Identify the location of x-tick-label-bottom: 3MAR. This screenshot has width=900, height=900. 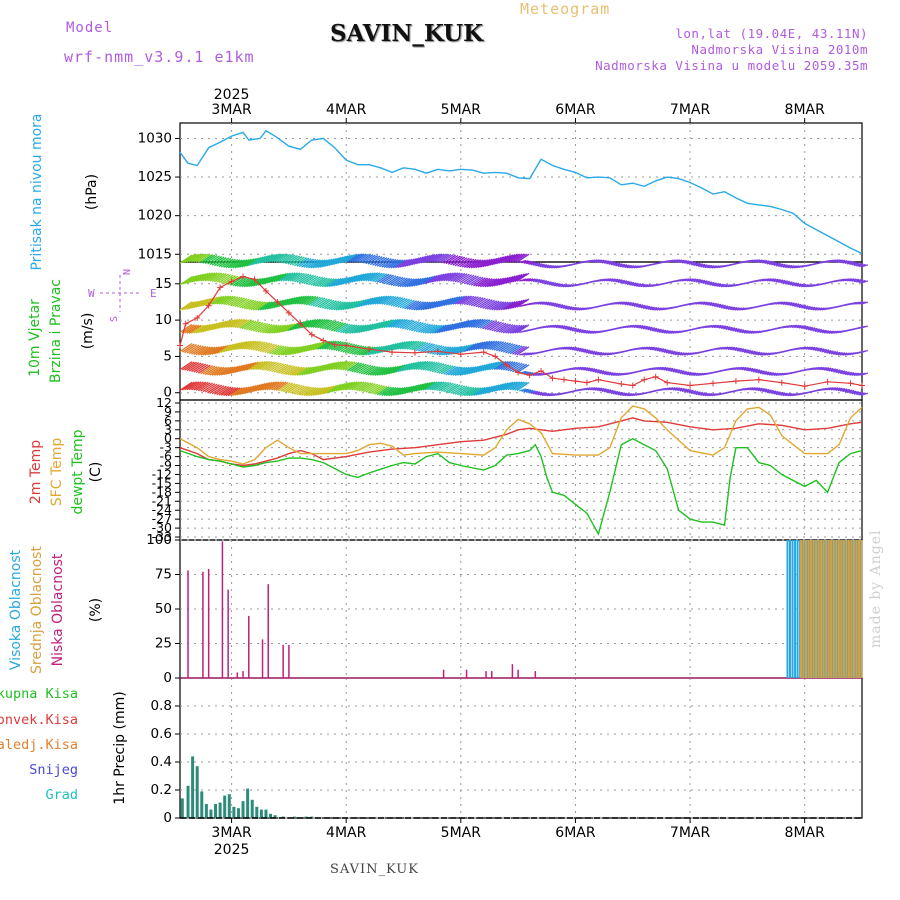
(231, 833).